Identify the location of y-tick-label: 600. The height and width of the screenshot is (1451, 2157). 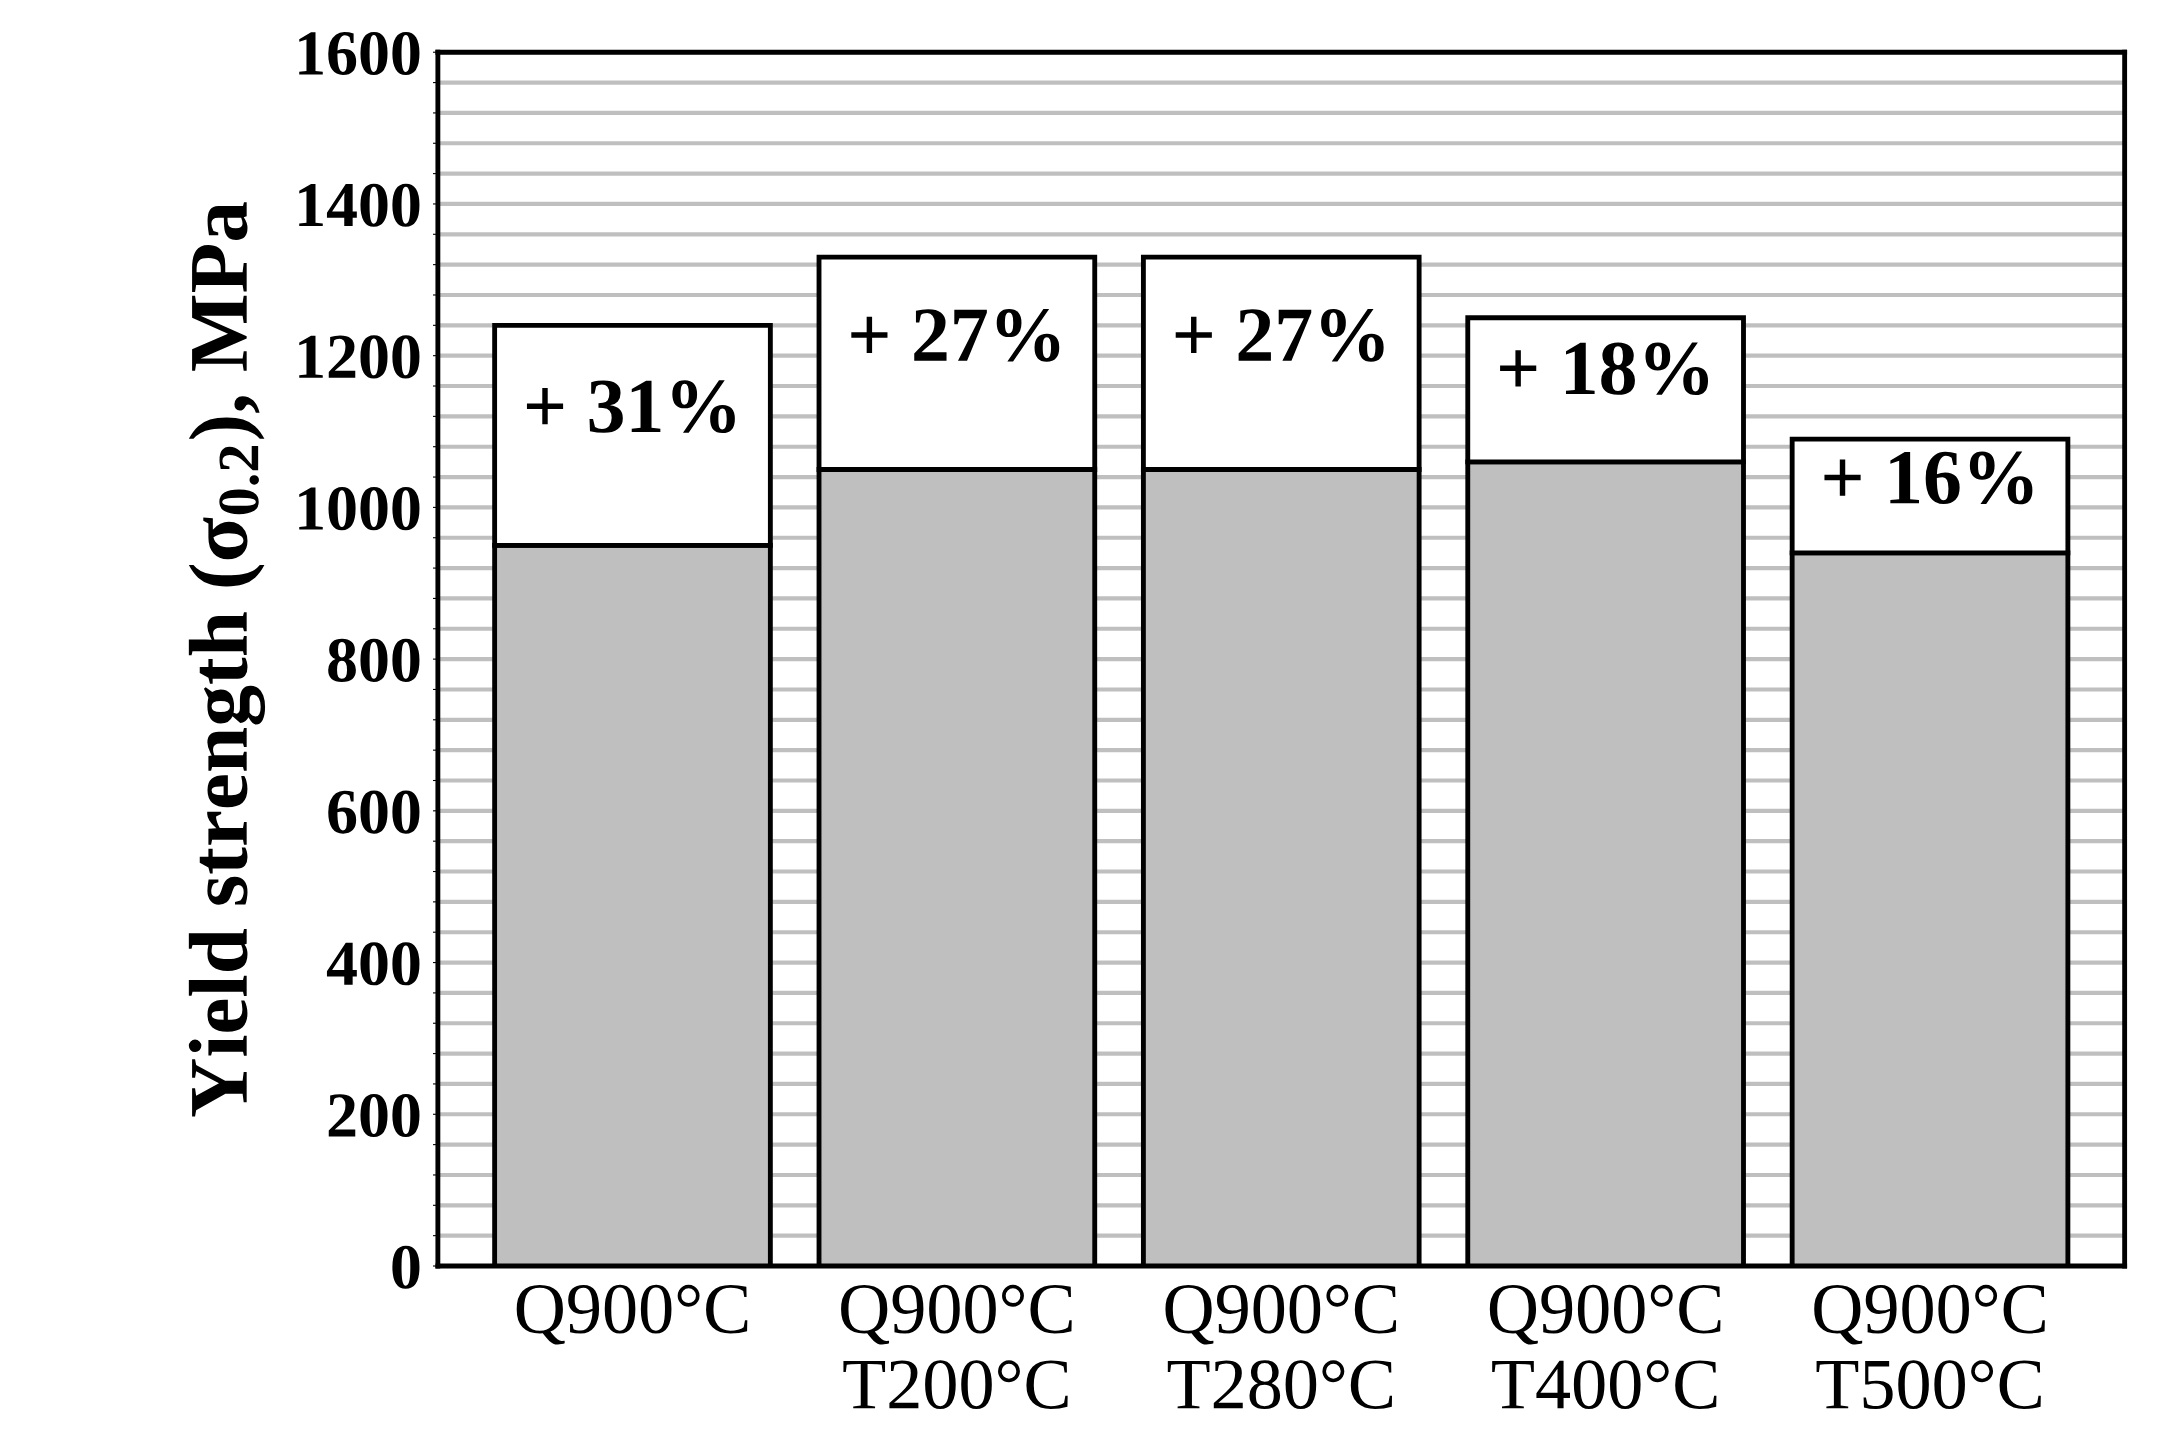
(374, 812).